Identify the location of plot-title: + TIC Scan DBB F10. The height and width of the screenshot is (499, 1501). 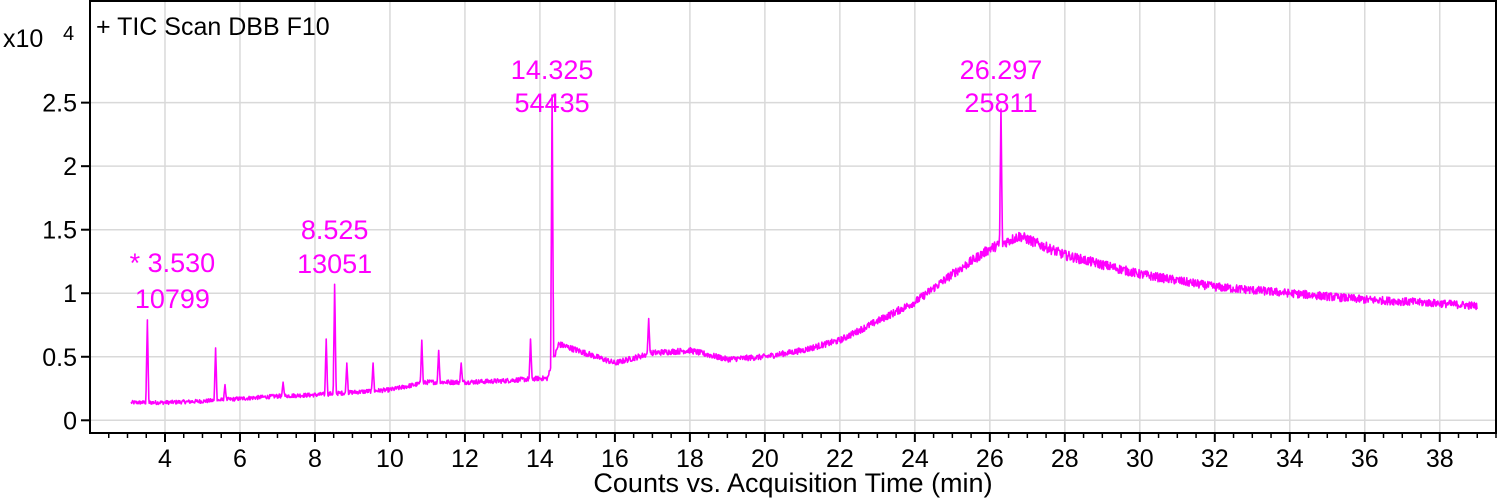
(213, 27).